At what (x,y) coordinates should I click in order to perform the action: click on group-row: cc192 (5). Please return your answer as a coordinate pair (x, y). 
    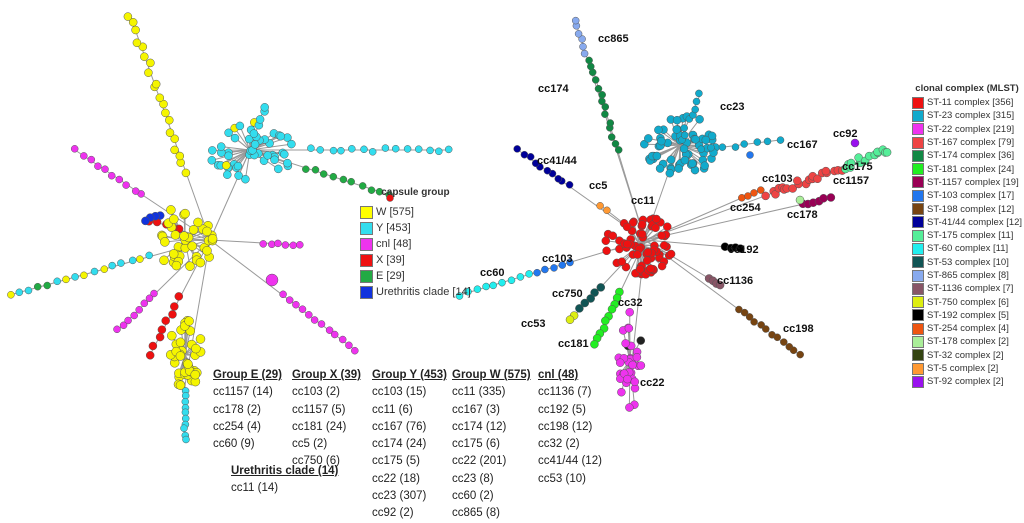
    Looking at the image, I should click on (570, 410).